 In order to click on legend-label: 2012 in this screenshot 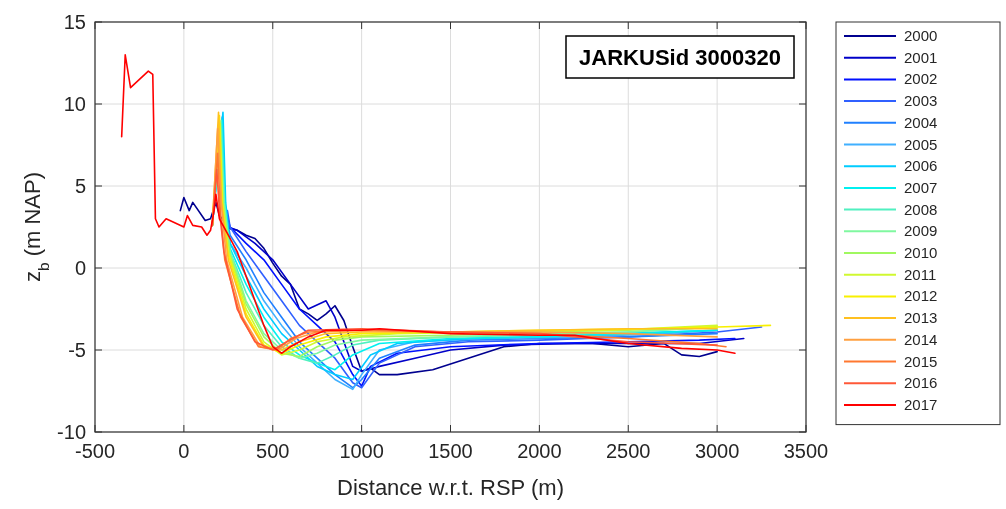, I will do `click(921, 296)`.